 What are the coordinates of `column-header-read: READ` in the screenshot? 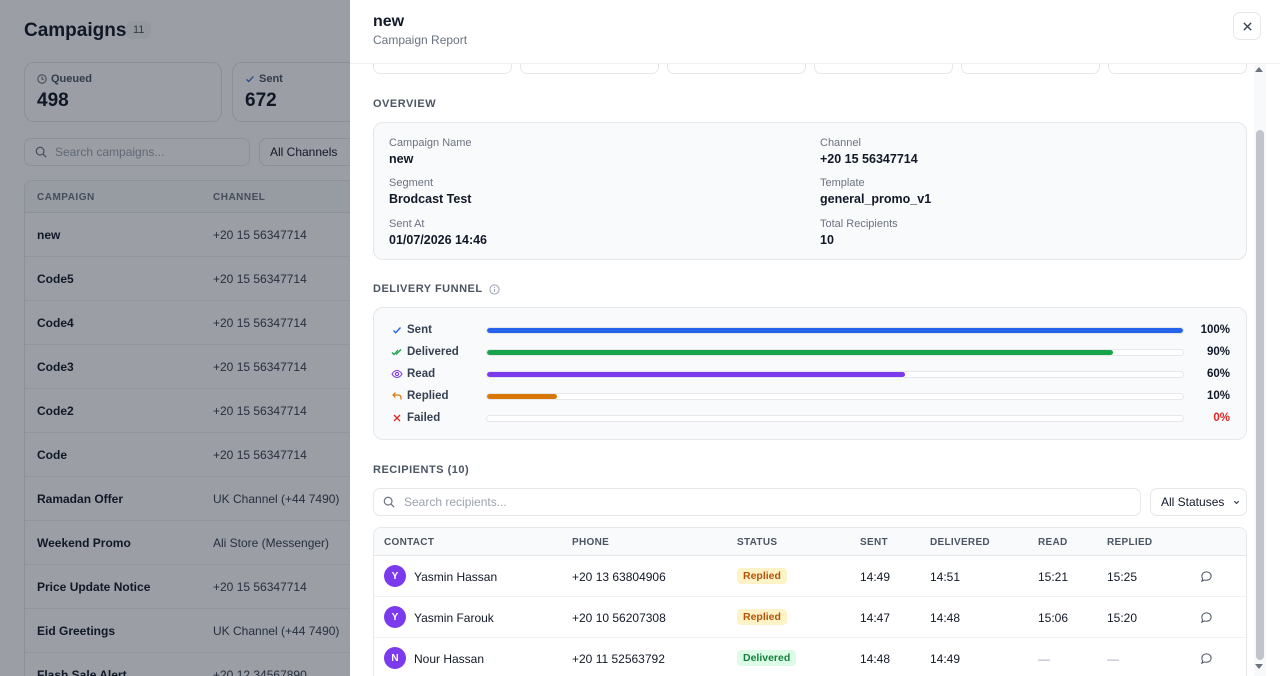 It's located at (1053, 542).